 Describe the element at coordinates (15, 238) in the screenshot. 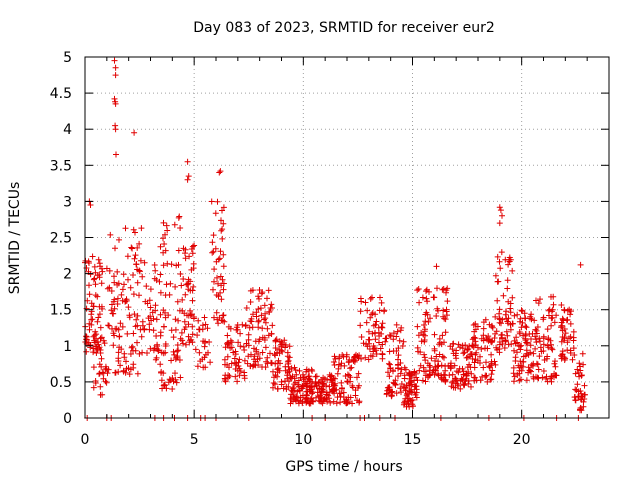

I see `y-axis-label: SRMTID / TECUs` at that location.